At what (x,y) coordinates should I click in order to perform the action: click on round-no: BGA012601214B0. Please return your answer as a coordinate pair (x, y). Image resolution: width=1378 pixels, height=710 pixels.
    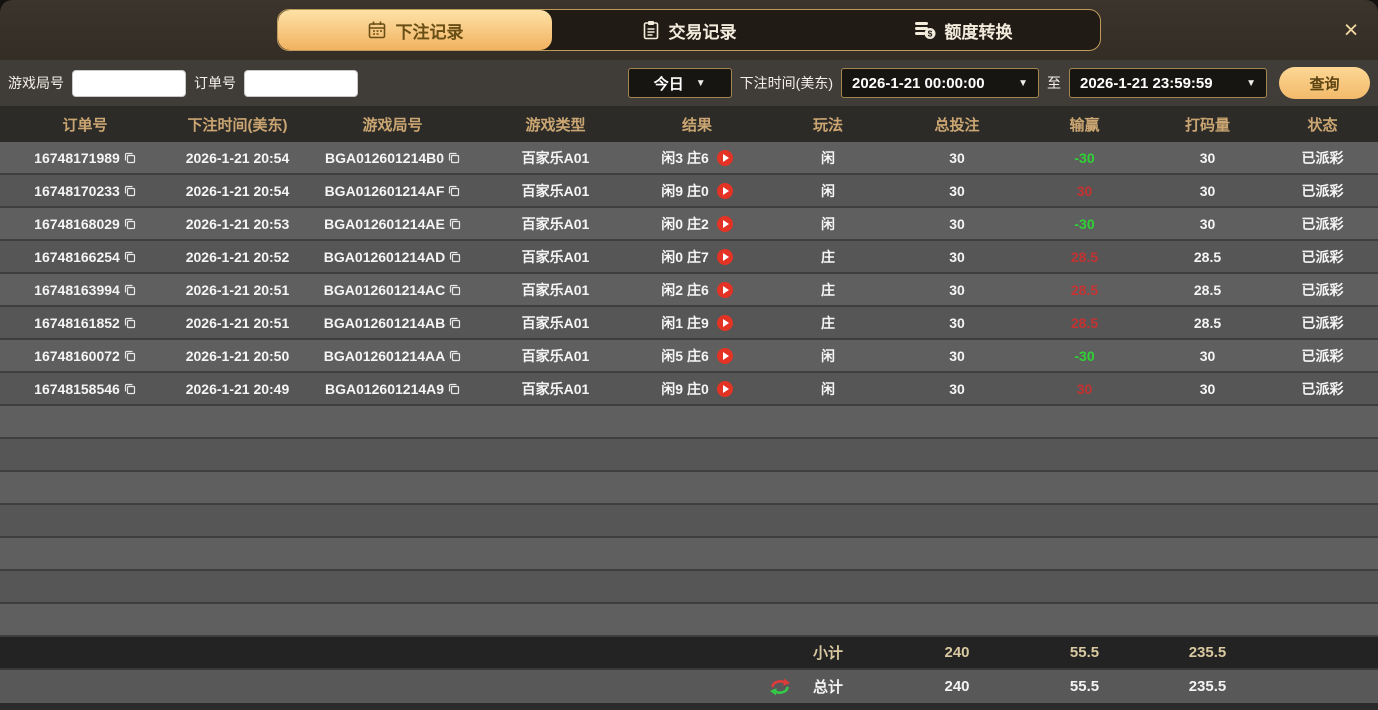
    Looking at the image, I should click on (384, 157).